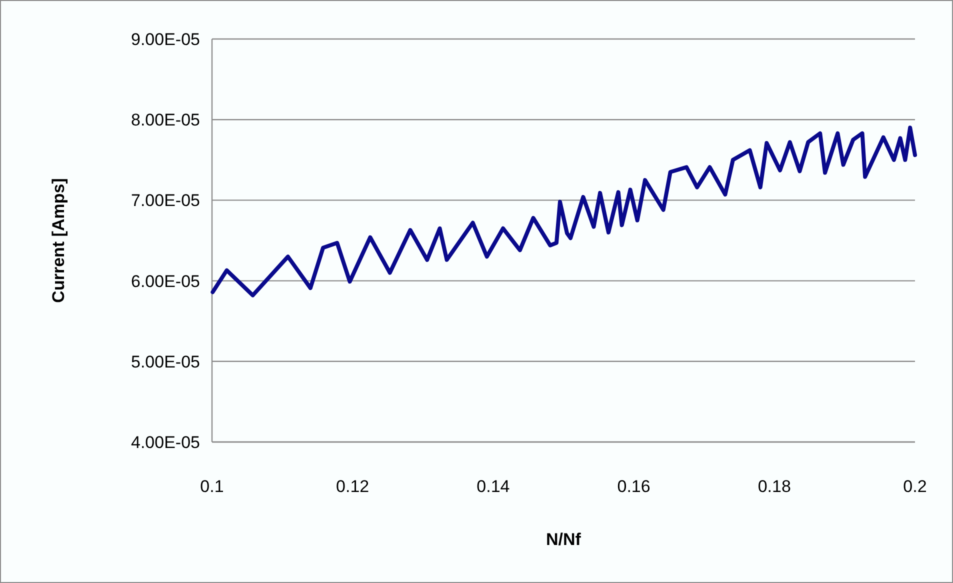 The width and height of the screenshot is (953, 583). I want to click on y-tick-label: 8.00E-05, so click(165, 120).